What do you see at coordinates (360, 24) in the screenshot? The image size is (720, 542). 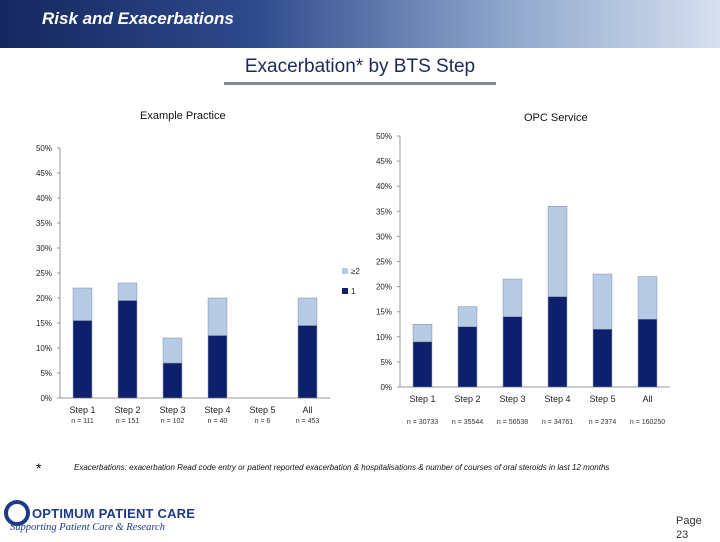 I see `header-band` at bounding box center [360, 24].